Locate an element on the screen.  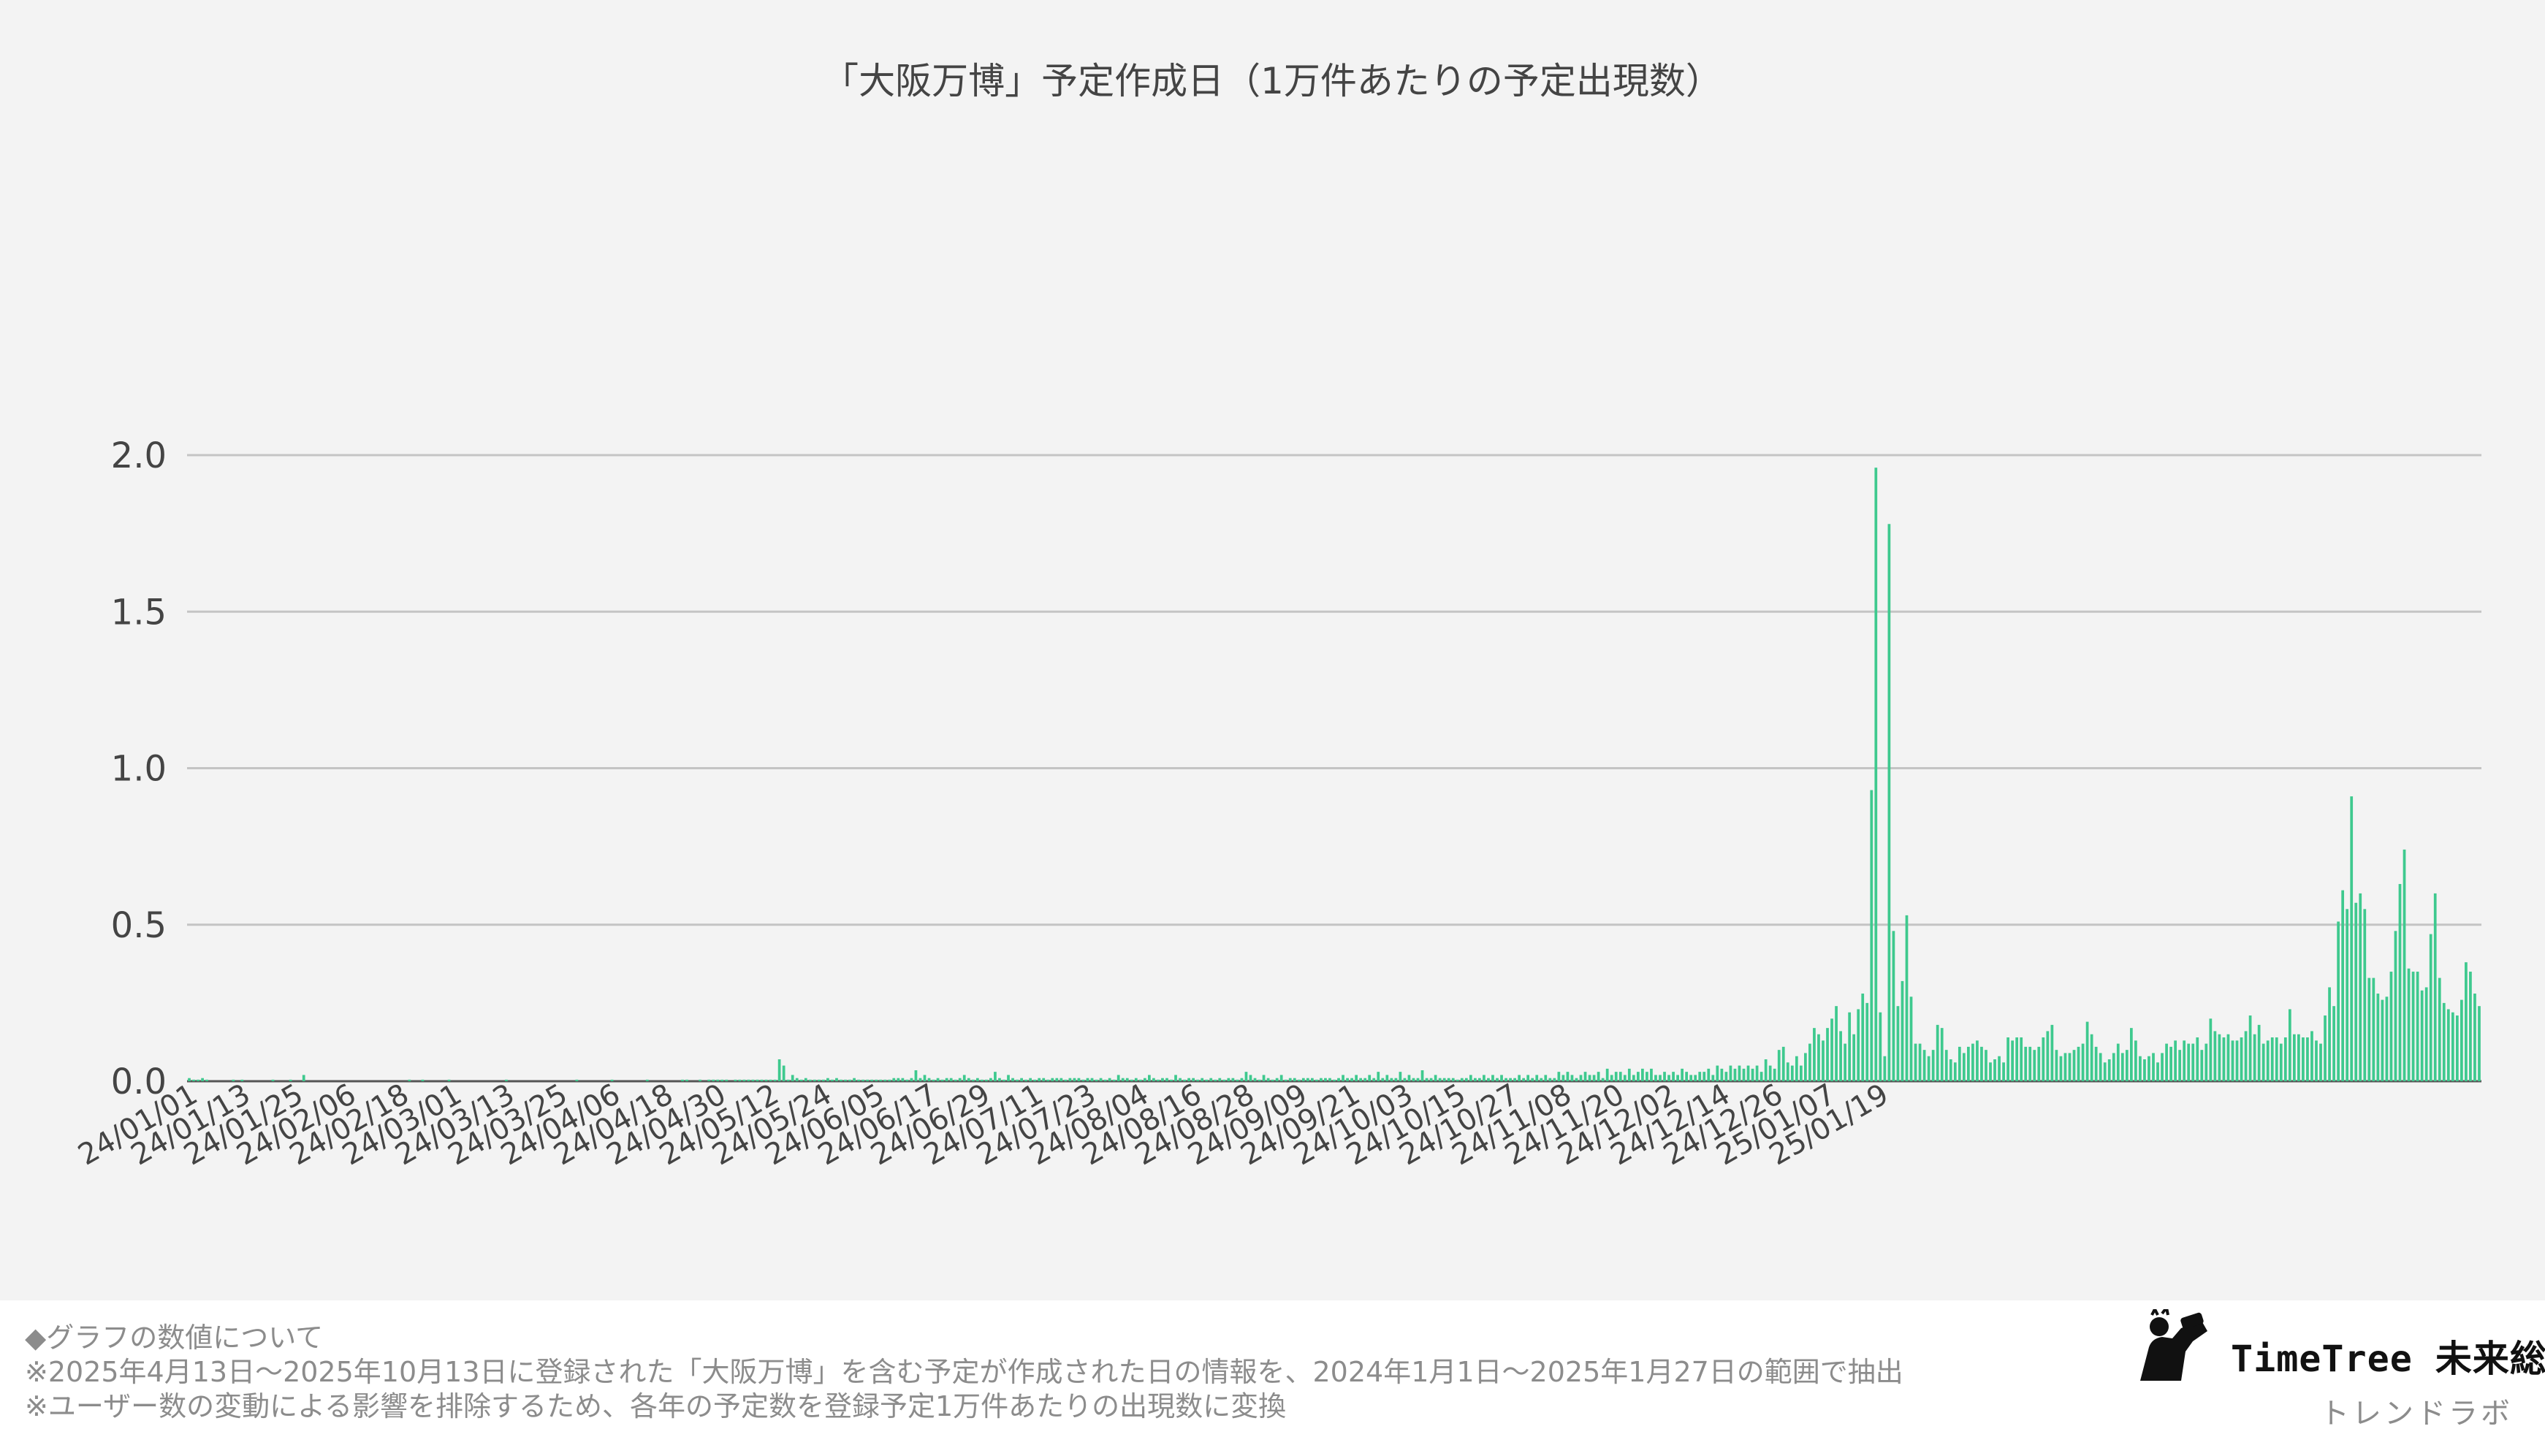
footer-note-heading: ◆グラフの数値について is located at coordinates (175, 1338).